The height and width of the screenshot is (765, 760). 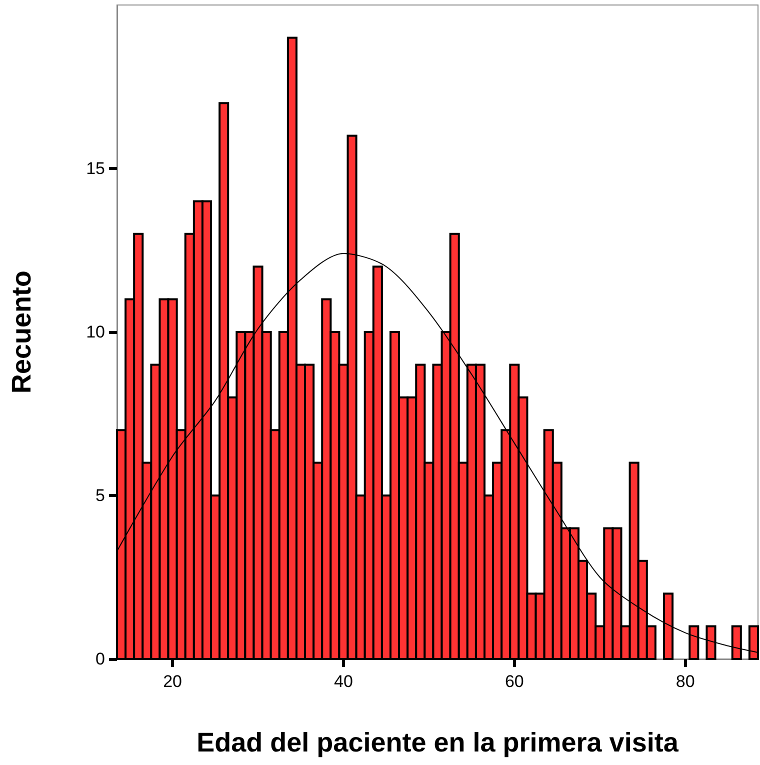 What do you see at coordinates (343, 681) in the screenshot?
I see `x-tick-label: 40` at bounding box center [343, 681].